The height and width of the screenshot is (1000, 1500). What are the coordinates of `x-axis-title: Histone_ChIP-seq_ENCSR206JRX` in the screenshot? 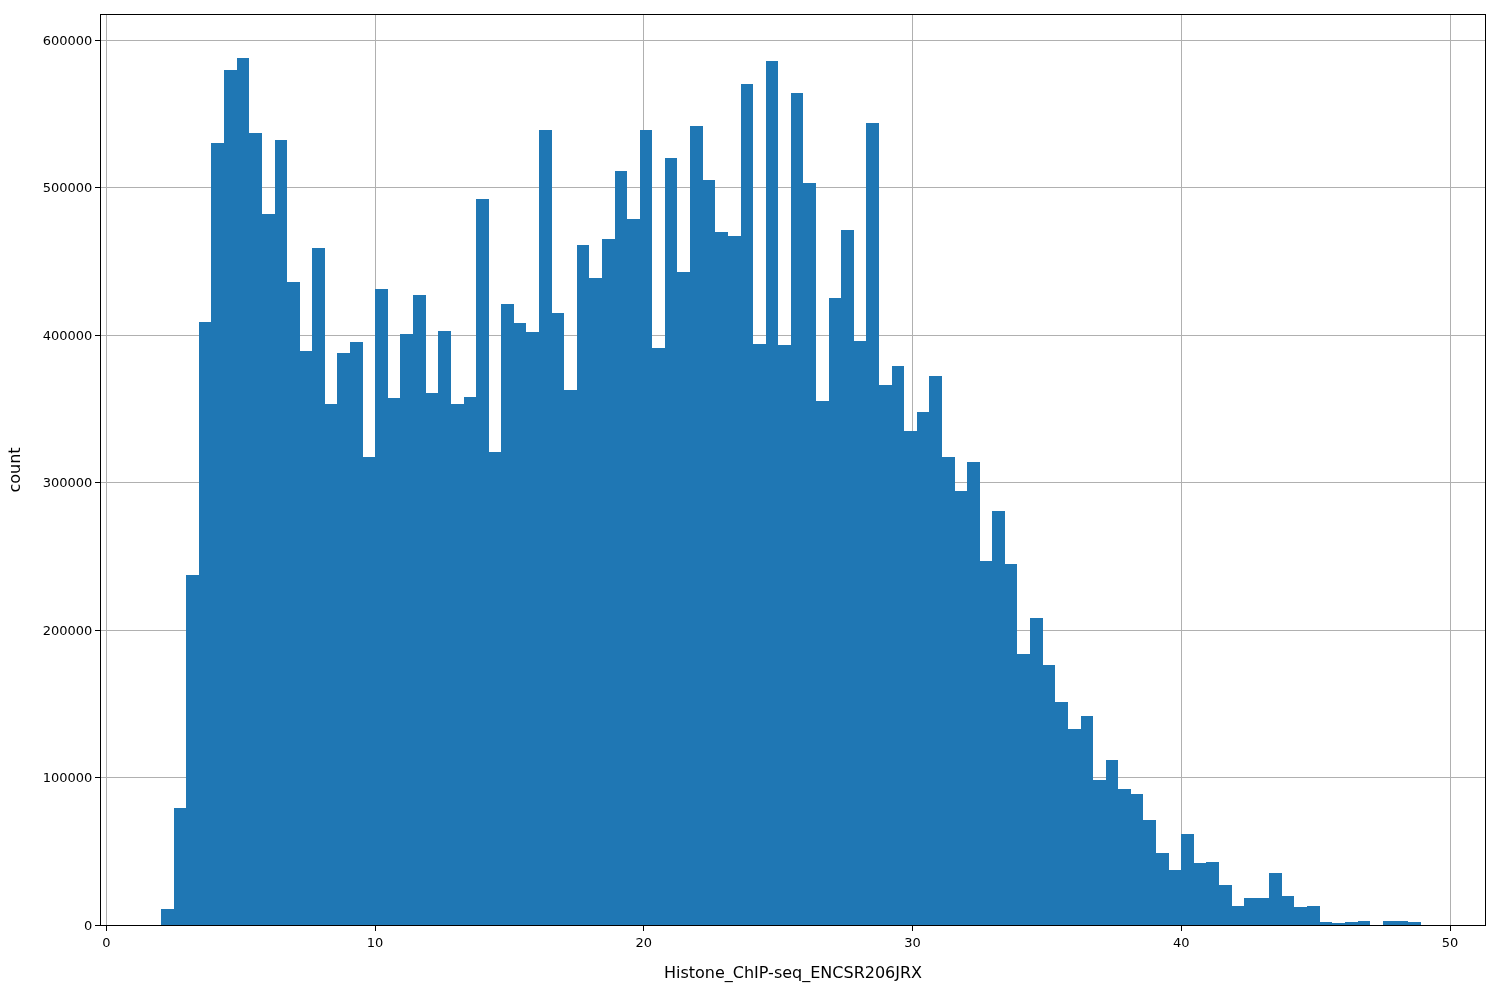 It's located at (793, 973).